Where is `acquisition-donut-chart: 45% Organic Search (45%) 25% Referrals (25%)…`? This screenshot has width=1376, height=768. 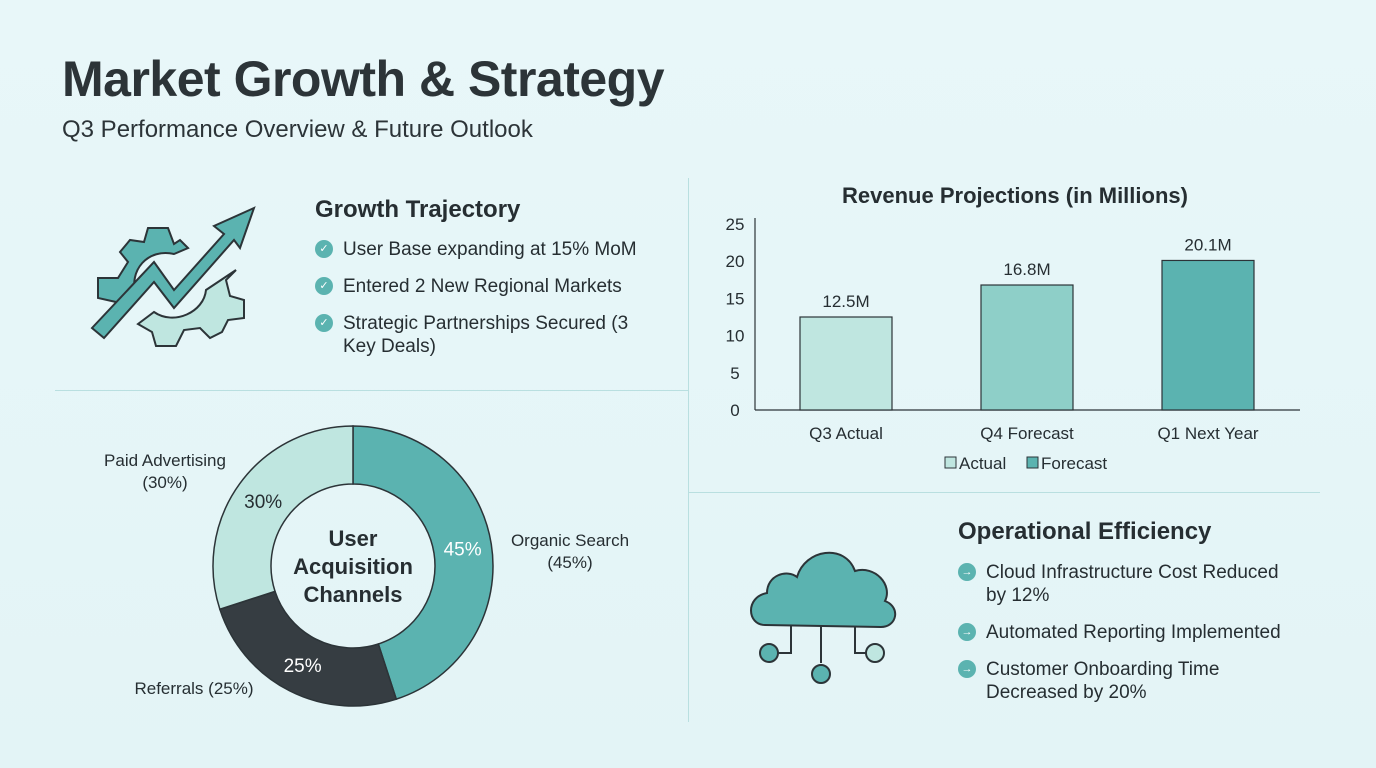 acquisition-donut-chart: 45% Organic Search (45%) 25% Referrals (25%)… is located at coordinates (366, 566).